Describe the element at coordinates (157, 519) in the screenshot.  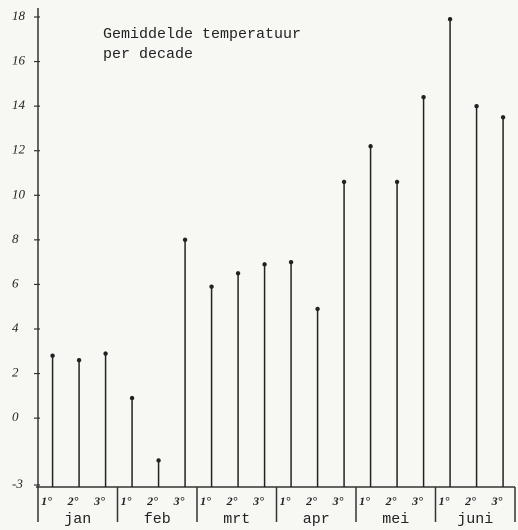
I see `group-label: feb` at that location.